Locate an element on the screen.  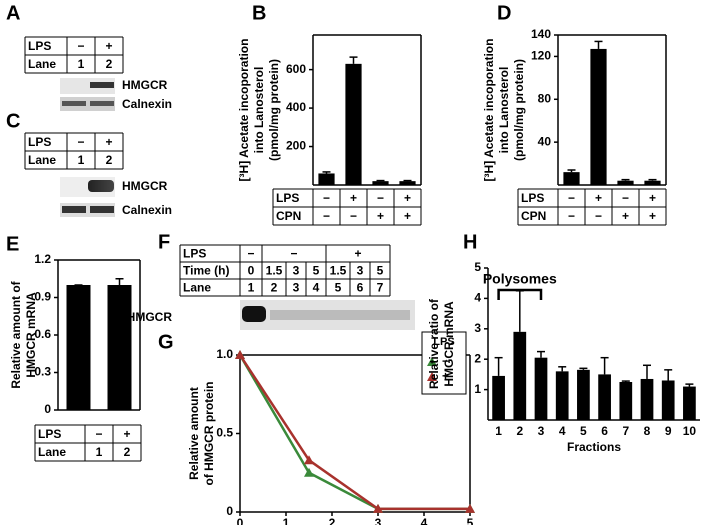
x-tick-label: 8 is located at coordinates (647, 431).